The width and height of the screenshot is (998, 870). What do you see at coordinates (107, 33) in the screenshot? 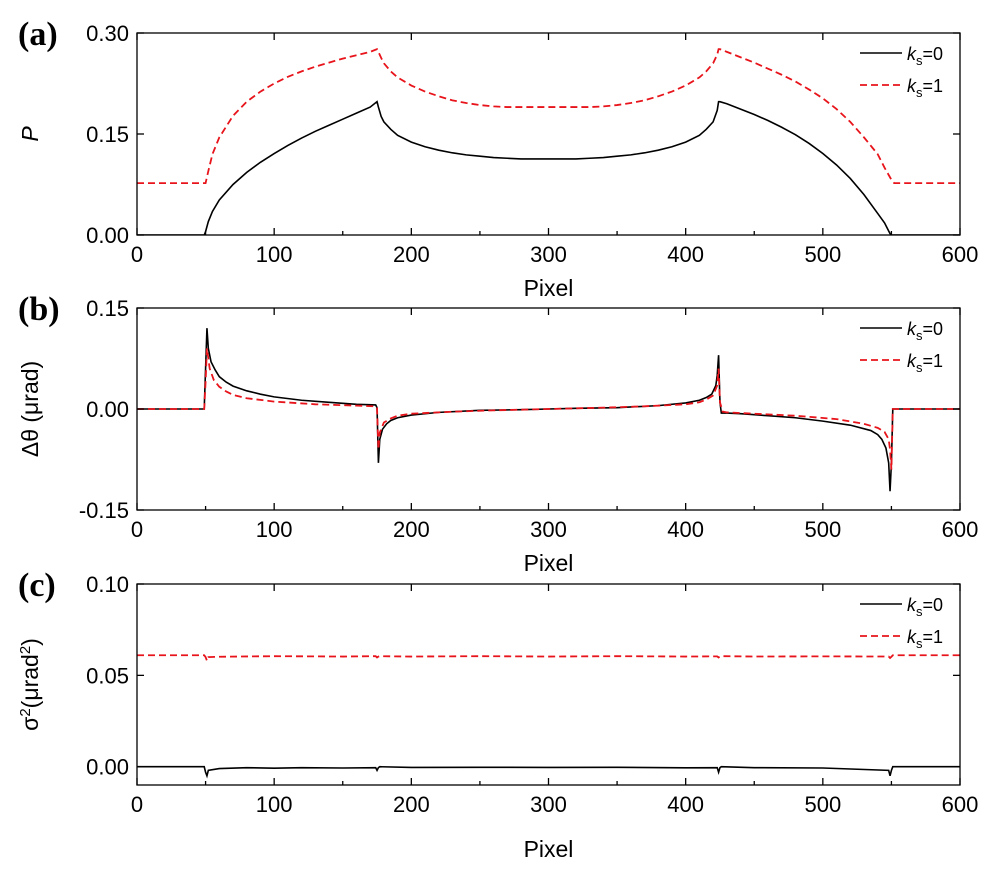
I see `y-tick-label: 0.30` at bounding box center [107, 33].